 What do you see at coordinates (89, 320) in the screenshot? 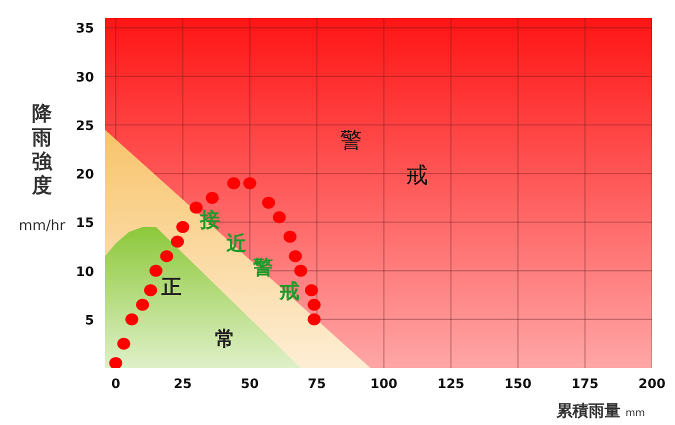
I see `y-tick-label: 5` at bounding box center [89, 320].